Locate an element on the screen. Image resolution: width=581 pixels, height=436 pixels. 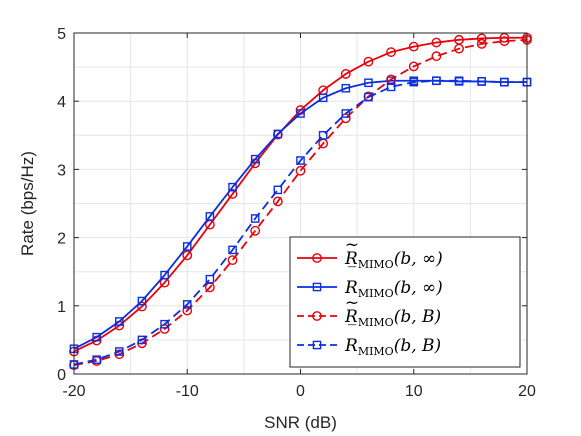
legend-entry: ~RMIMO(b, B) is located at coordinates (369, 311).